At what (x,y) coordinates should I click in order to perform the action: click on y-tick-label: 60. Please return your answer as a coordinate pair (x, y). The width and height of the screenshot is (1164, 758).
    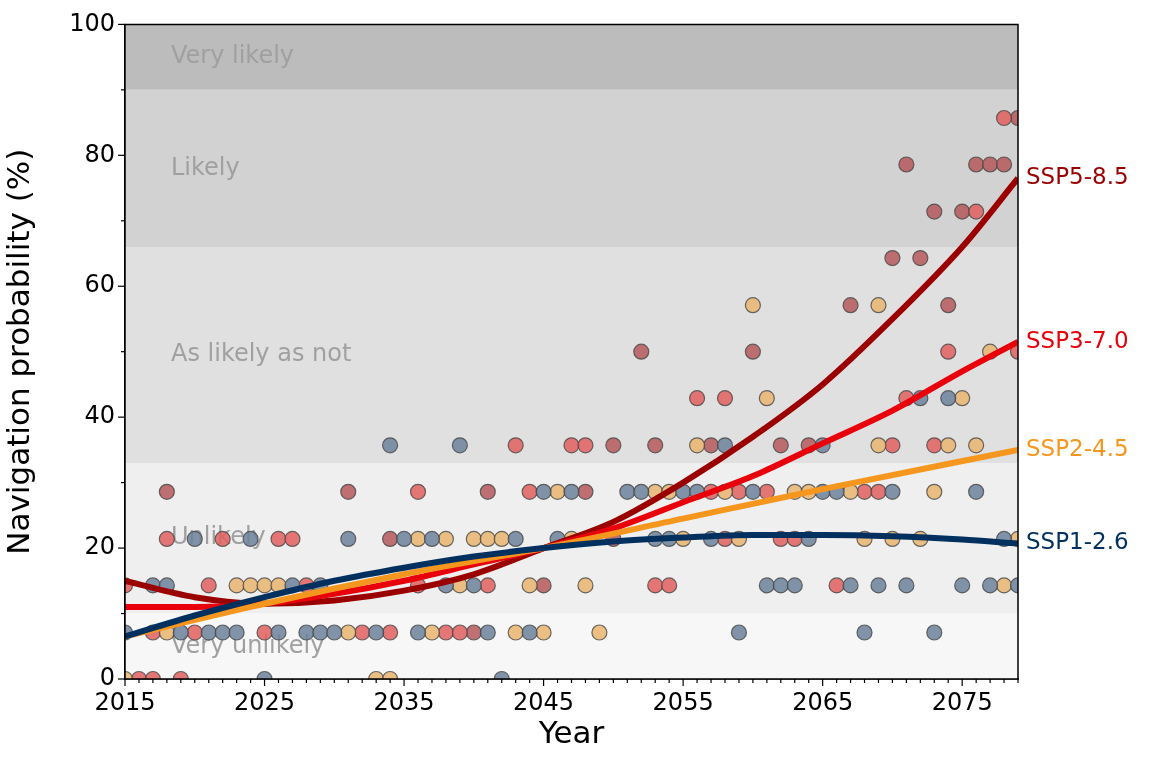
    Looking at the image, I should click on (99, 284).